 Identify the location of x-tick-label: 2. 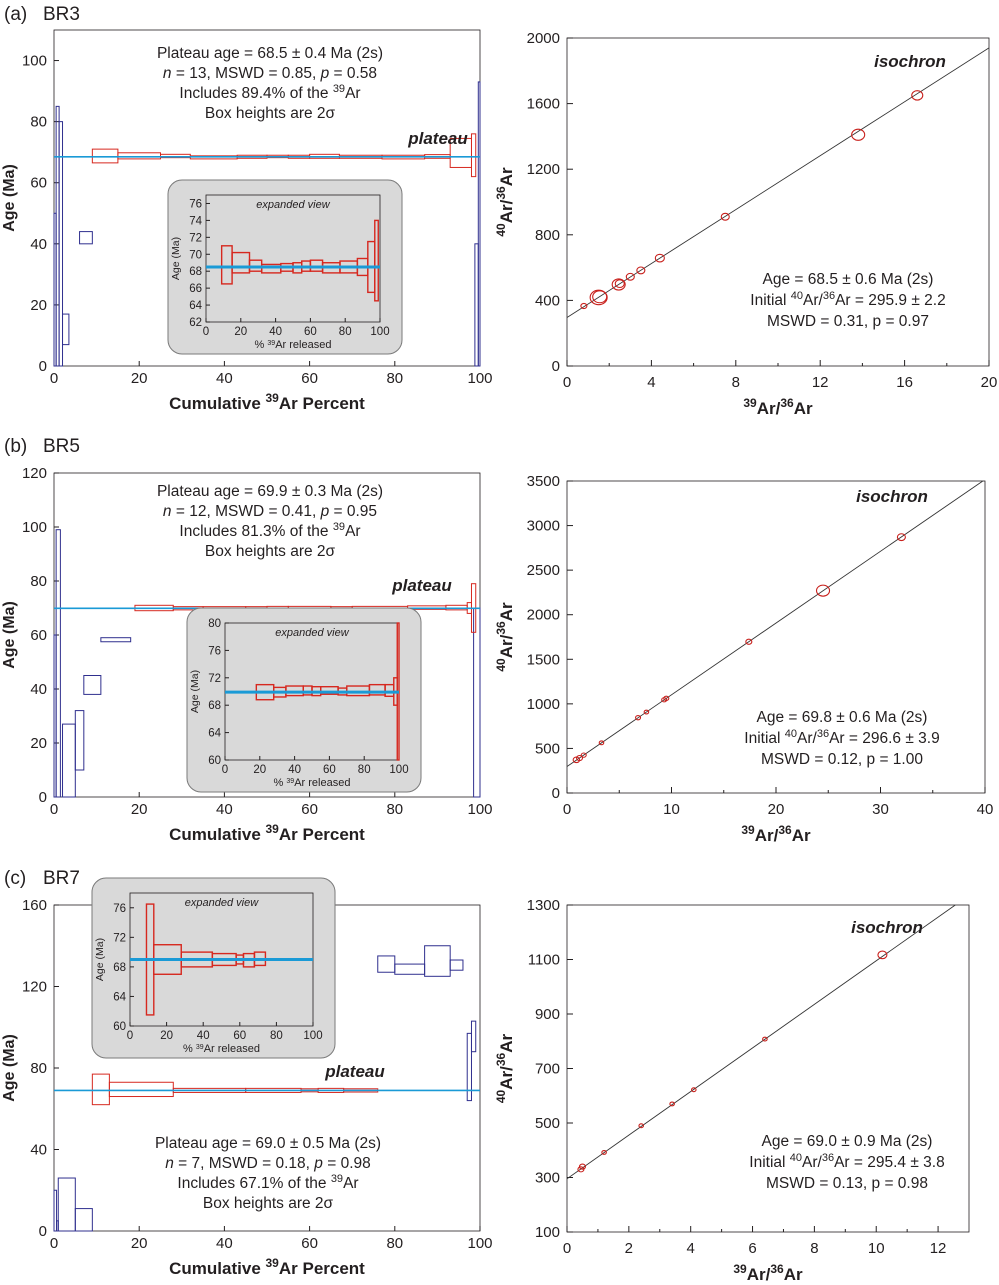
(629, 1248).